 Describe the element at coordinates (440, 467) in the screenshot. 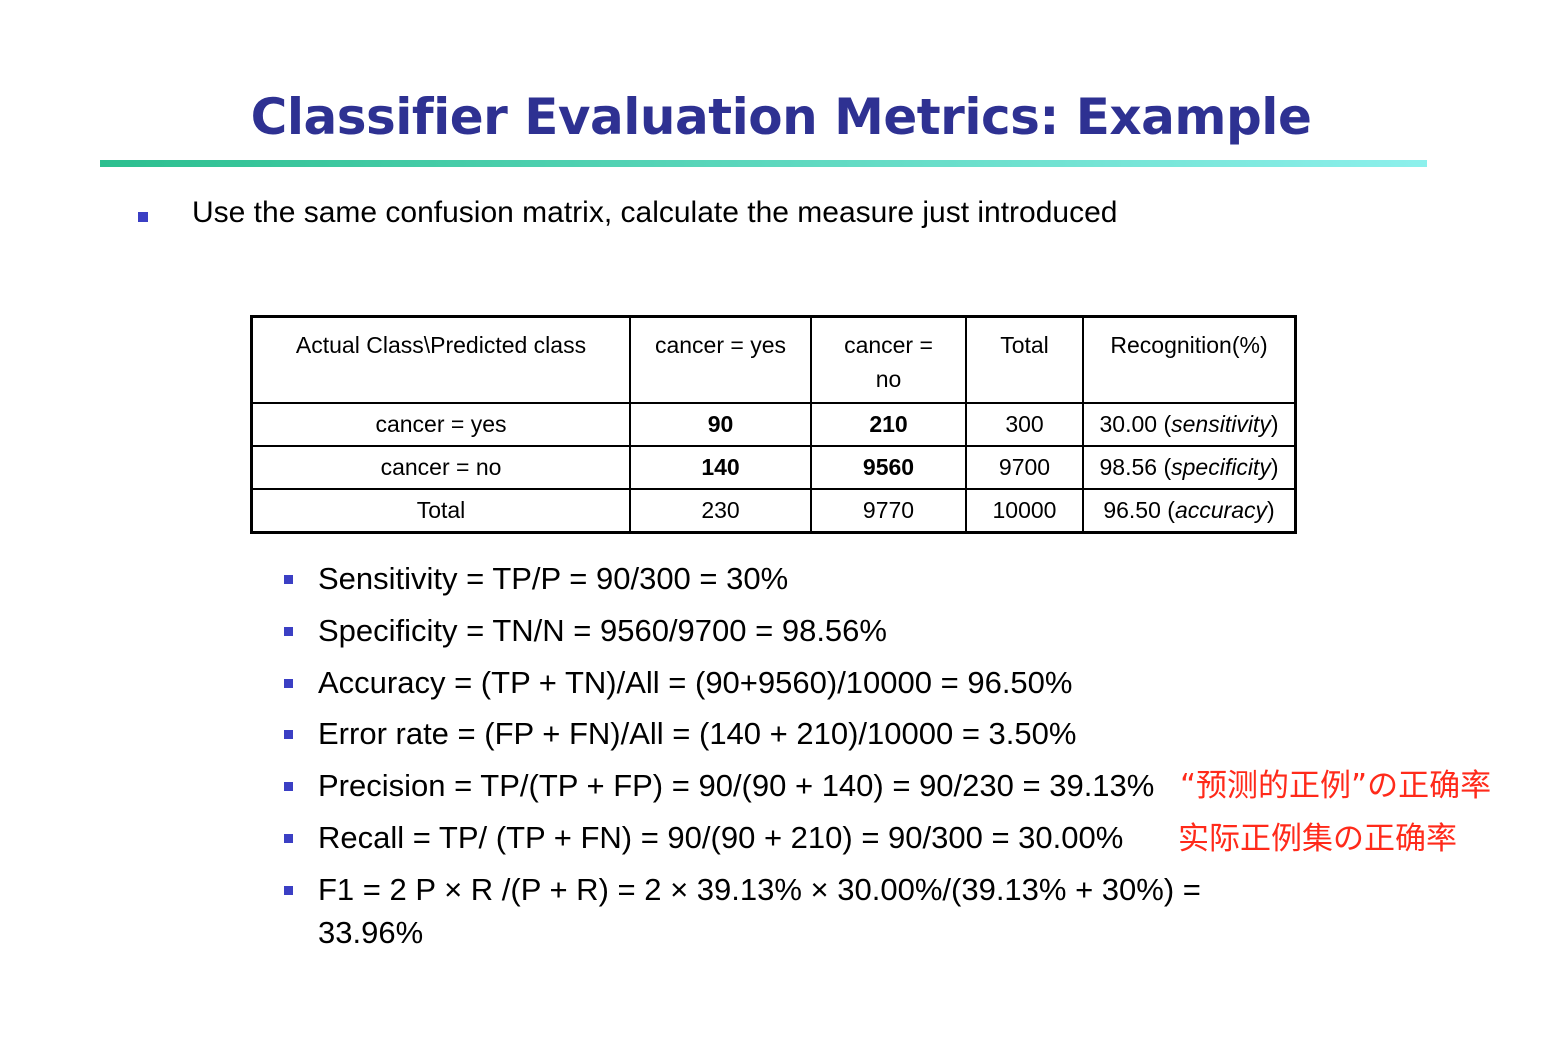

I see `row-label: cancer = no` at that location.